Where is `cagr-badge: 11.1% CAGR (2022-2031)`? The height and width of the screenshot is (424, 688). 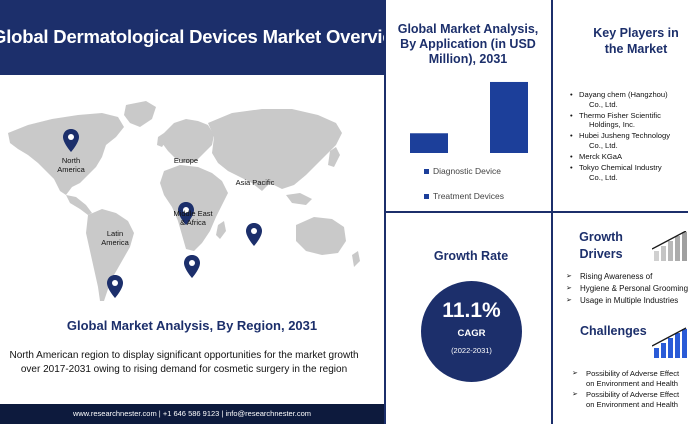
cagr-badge: 11.1% CAGR (2022-2031) is located at coordinates (471, 331).